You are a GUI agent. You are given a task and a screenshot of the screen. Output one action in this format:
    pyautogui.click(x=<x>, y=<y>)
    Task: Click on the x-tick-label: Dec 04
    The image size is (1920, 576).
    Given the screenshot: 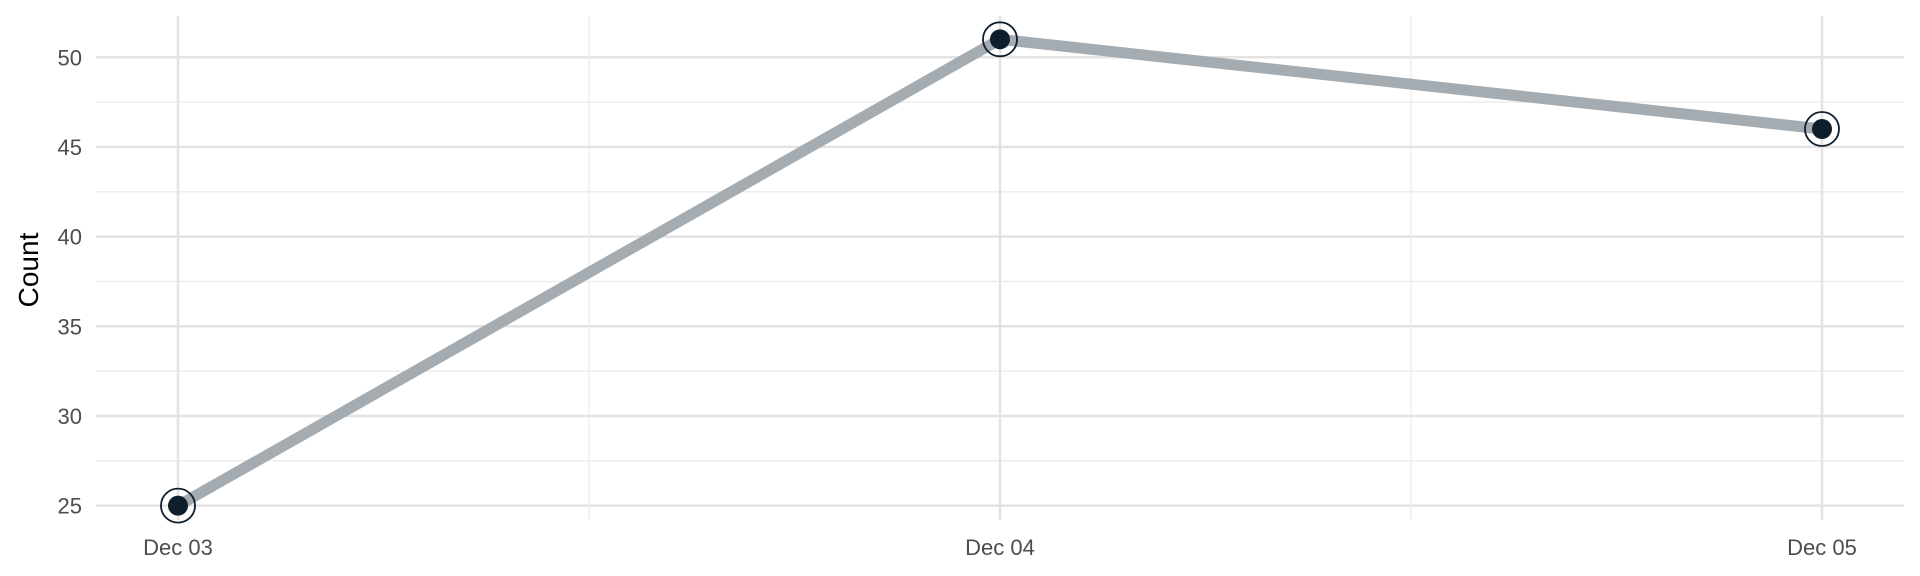 What is the action you would take?
    pyautogui.click(x=1000, y=547)
    